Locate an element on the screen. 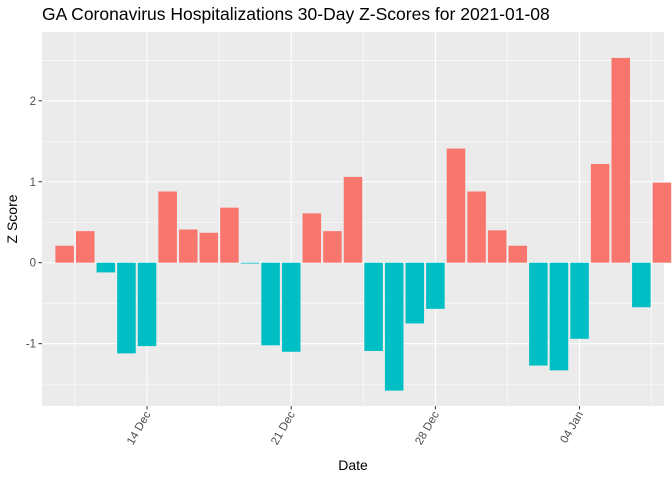 This screenshot has width=672, height=480. y-tick-label: 1 is located at coordinates (33, 183).